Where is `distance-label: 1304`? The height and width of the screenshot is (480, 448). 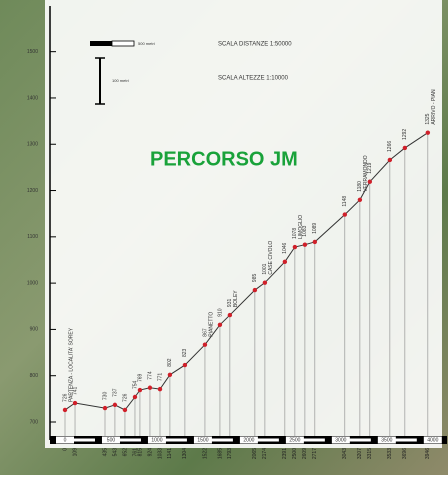 distance-label: 1304 is located at coordinates (185, 453).